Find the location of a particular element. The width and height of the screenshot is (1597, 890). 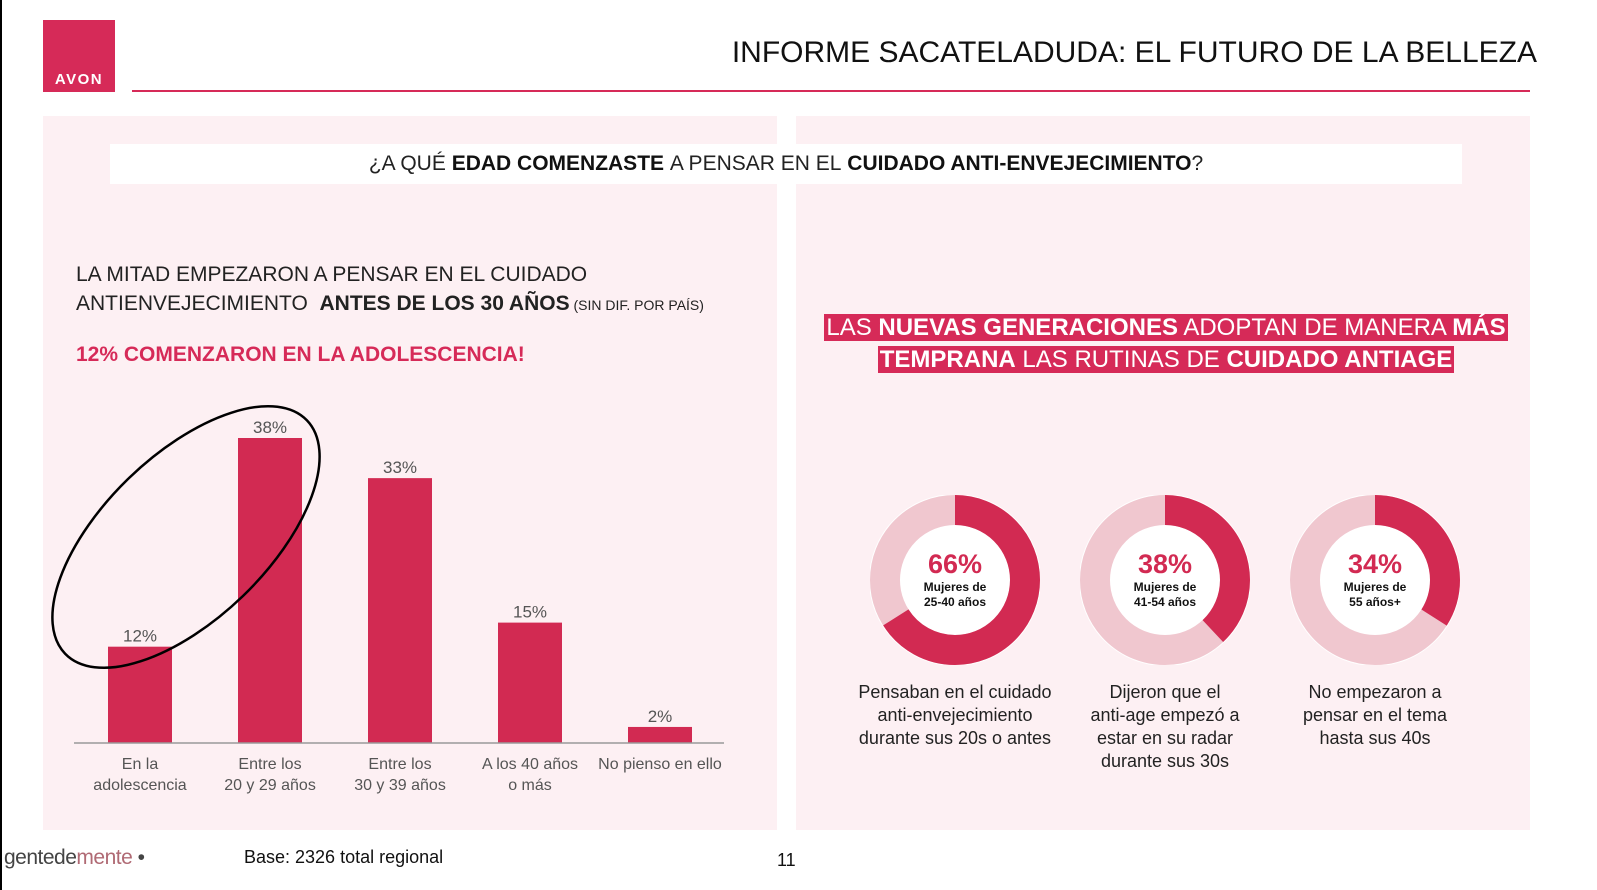

question-bold-1: EDAD COMENZASTE is located at coordinates (558, 163).